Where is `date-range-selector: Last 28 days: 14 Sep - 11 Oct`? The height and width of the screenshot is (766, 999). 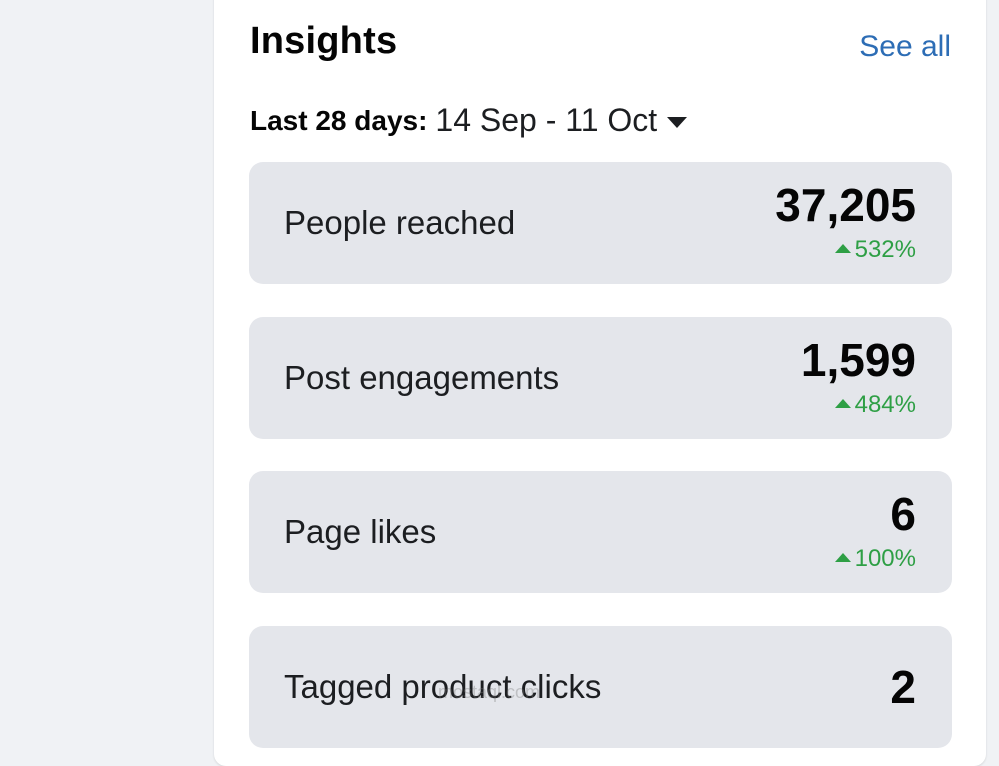
date-range-selector: Last 28 days: 14 Sep - 11 Oct is located at coordinates (469, 120).